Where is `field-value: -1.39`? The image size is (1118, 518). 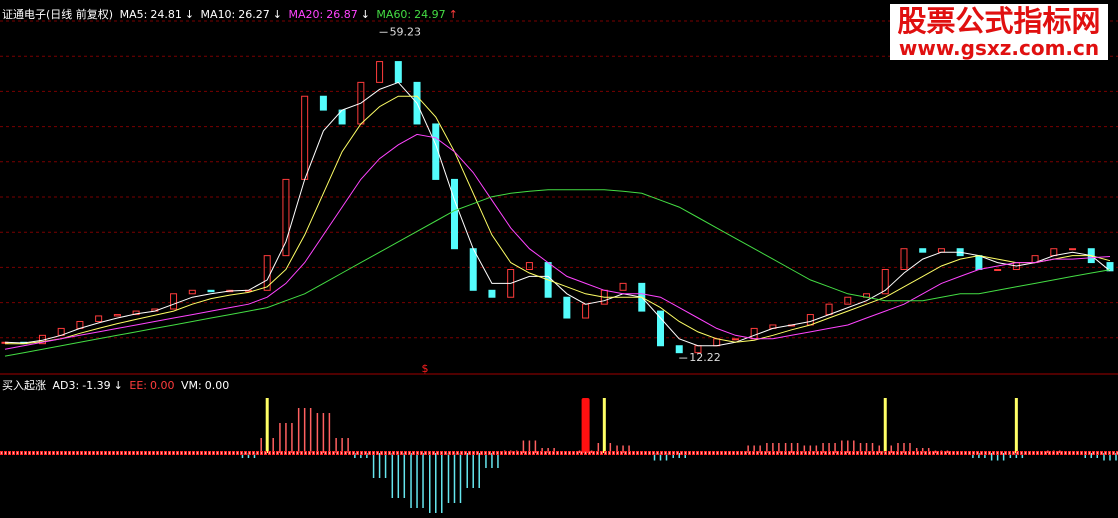
field-value: -1.39 is located at coordinates (96, 385).